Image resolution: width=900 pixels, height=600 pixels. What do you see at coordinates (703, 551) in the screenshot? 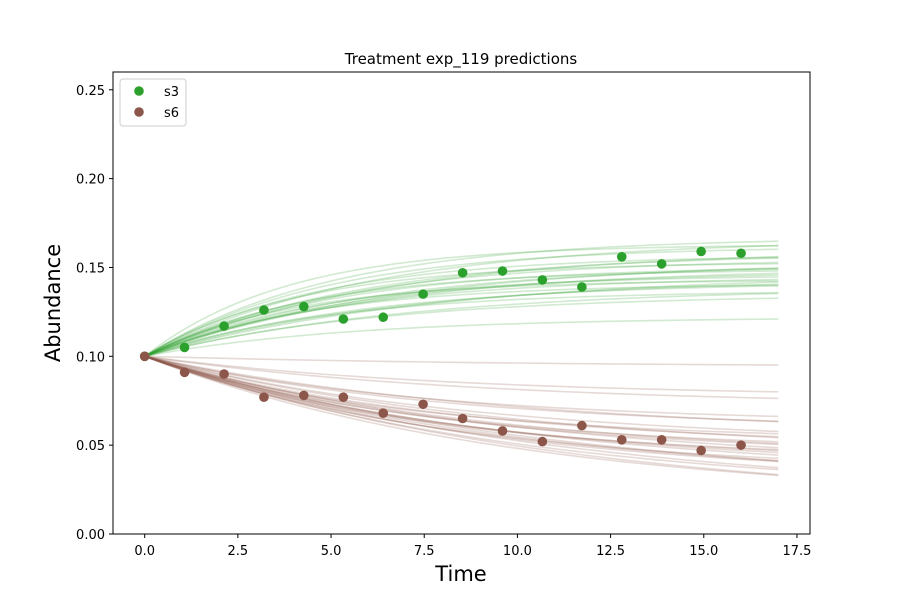
I see `x-tick-label: 15.0` at bounding box center [703, 551].